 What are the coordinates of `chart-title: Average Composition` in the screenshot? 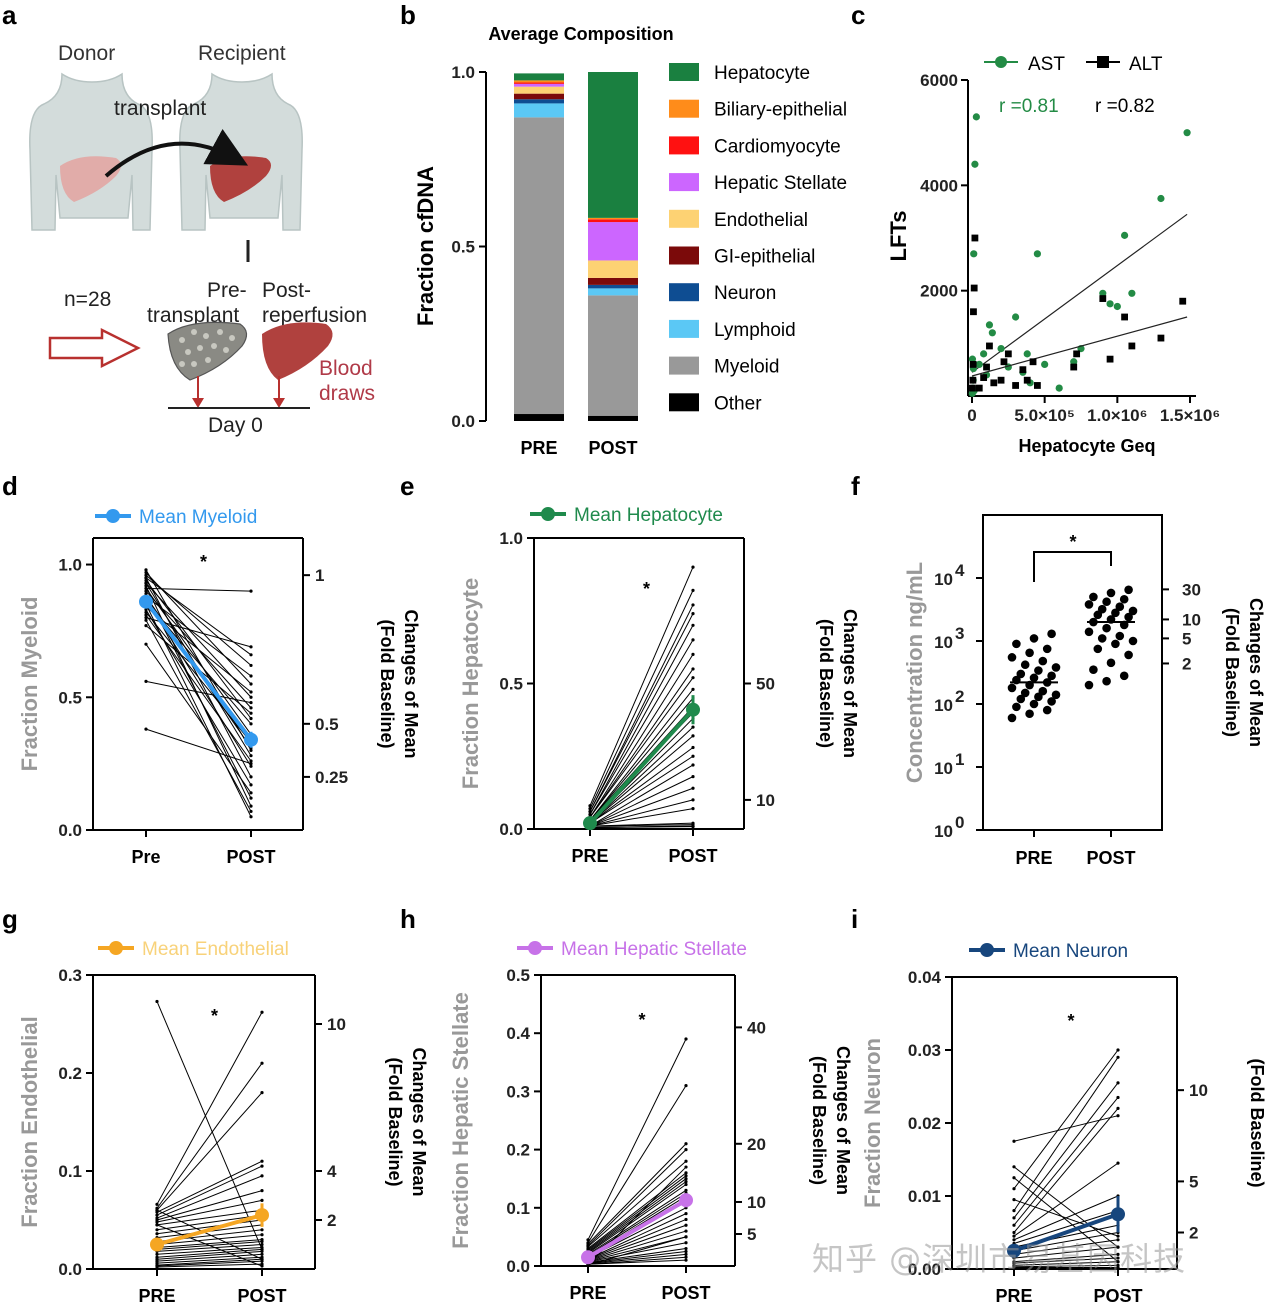 It's located at (580, 34).